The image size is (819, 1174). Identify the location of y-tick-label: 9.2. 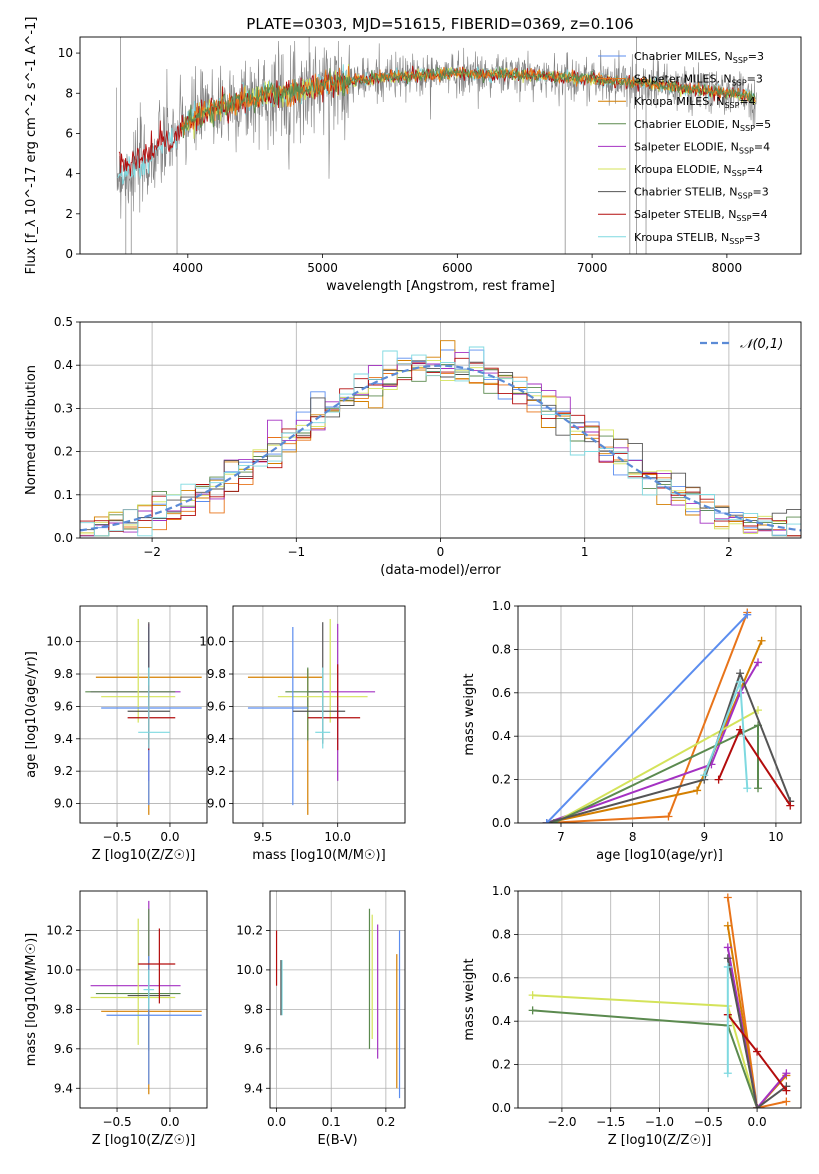
(216, 771).